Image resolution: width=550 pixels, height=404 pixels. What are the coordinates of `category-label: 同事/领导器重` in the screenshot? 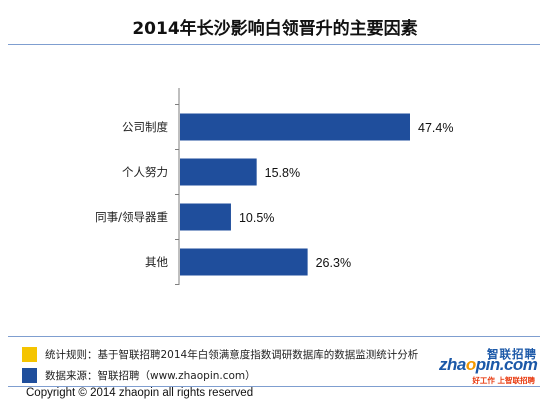 It's located at (131, 217).